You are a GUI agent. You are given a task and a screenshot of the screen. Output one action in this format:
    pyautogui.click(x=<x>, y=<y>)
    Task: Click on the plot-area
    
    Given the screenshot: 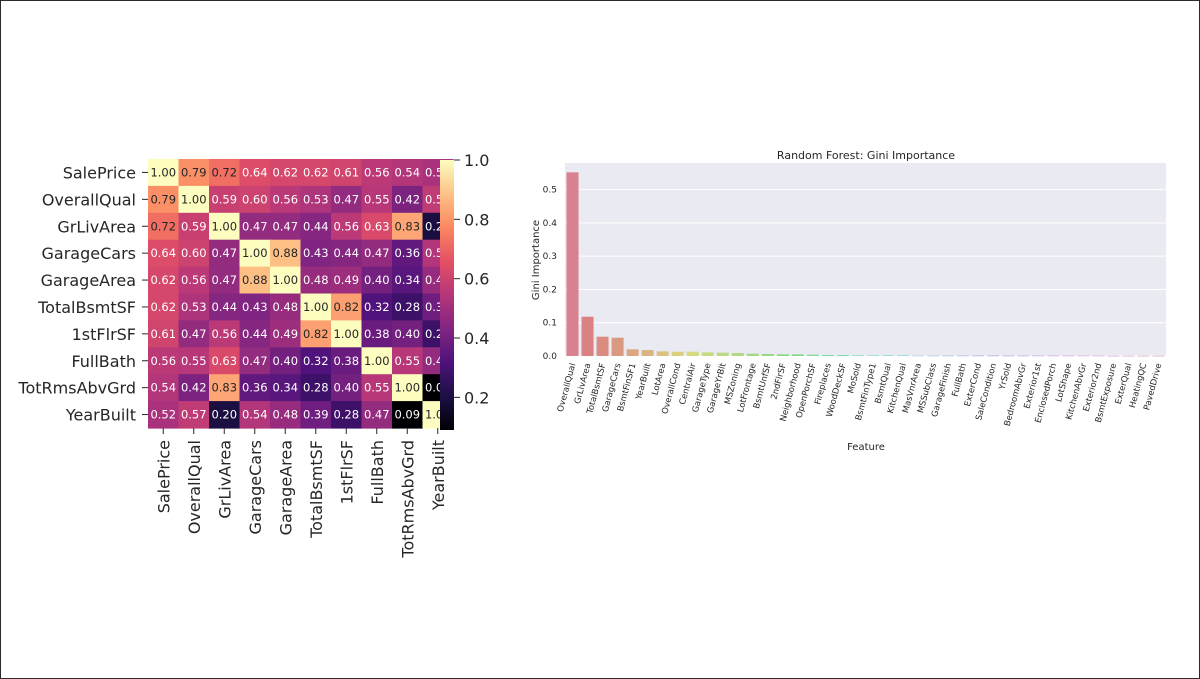 What is the action you would take?
    pyautogui.click(x=865, y=259)
    